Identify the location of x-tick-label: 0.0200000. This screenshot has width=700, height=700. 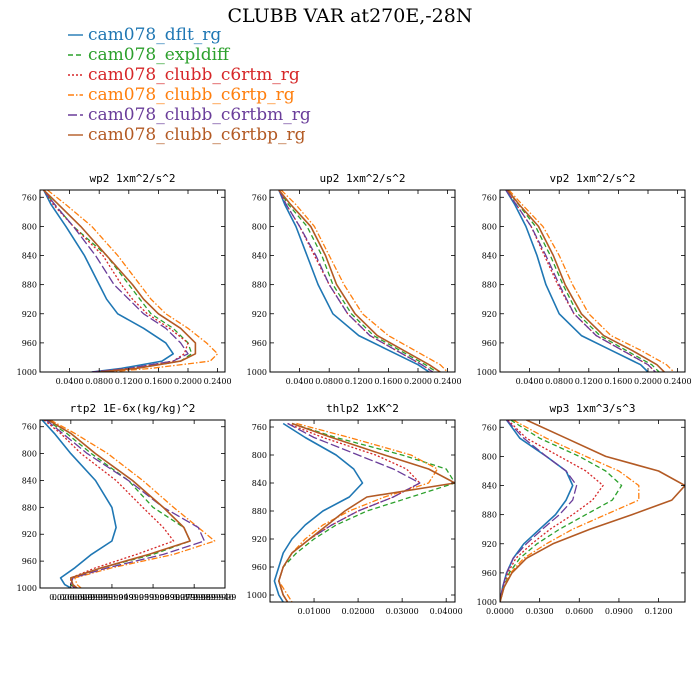
(70, 597).